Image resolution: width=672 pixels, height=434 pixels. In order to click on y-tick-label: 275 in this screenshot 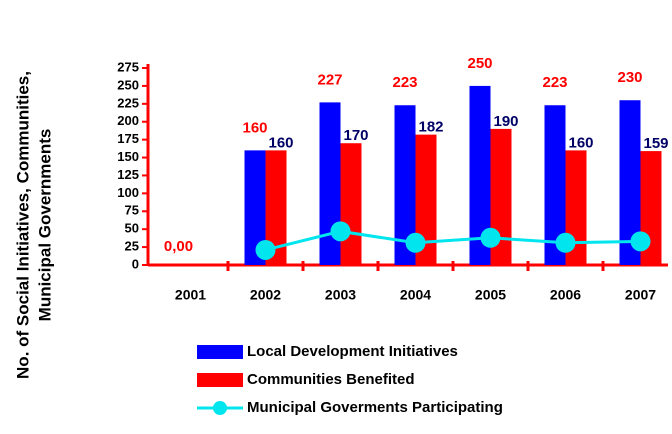, I will do `click(128, 66)`.